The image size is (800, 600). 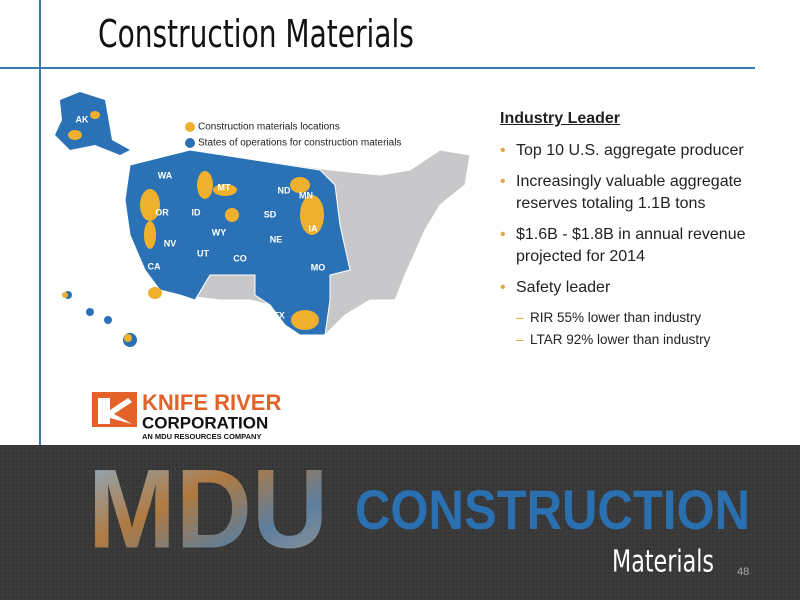 I want to click on state-label: WY, so click(x=219, y=232).